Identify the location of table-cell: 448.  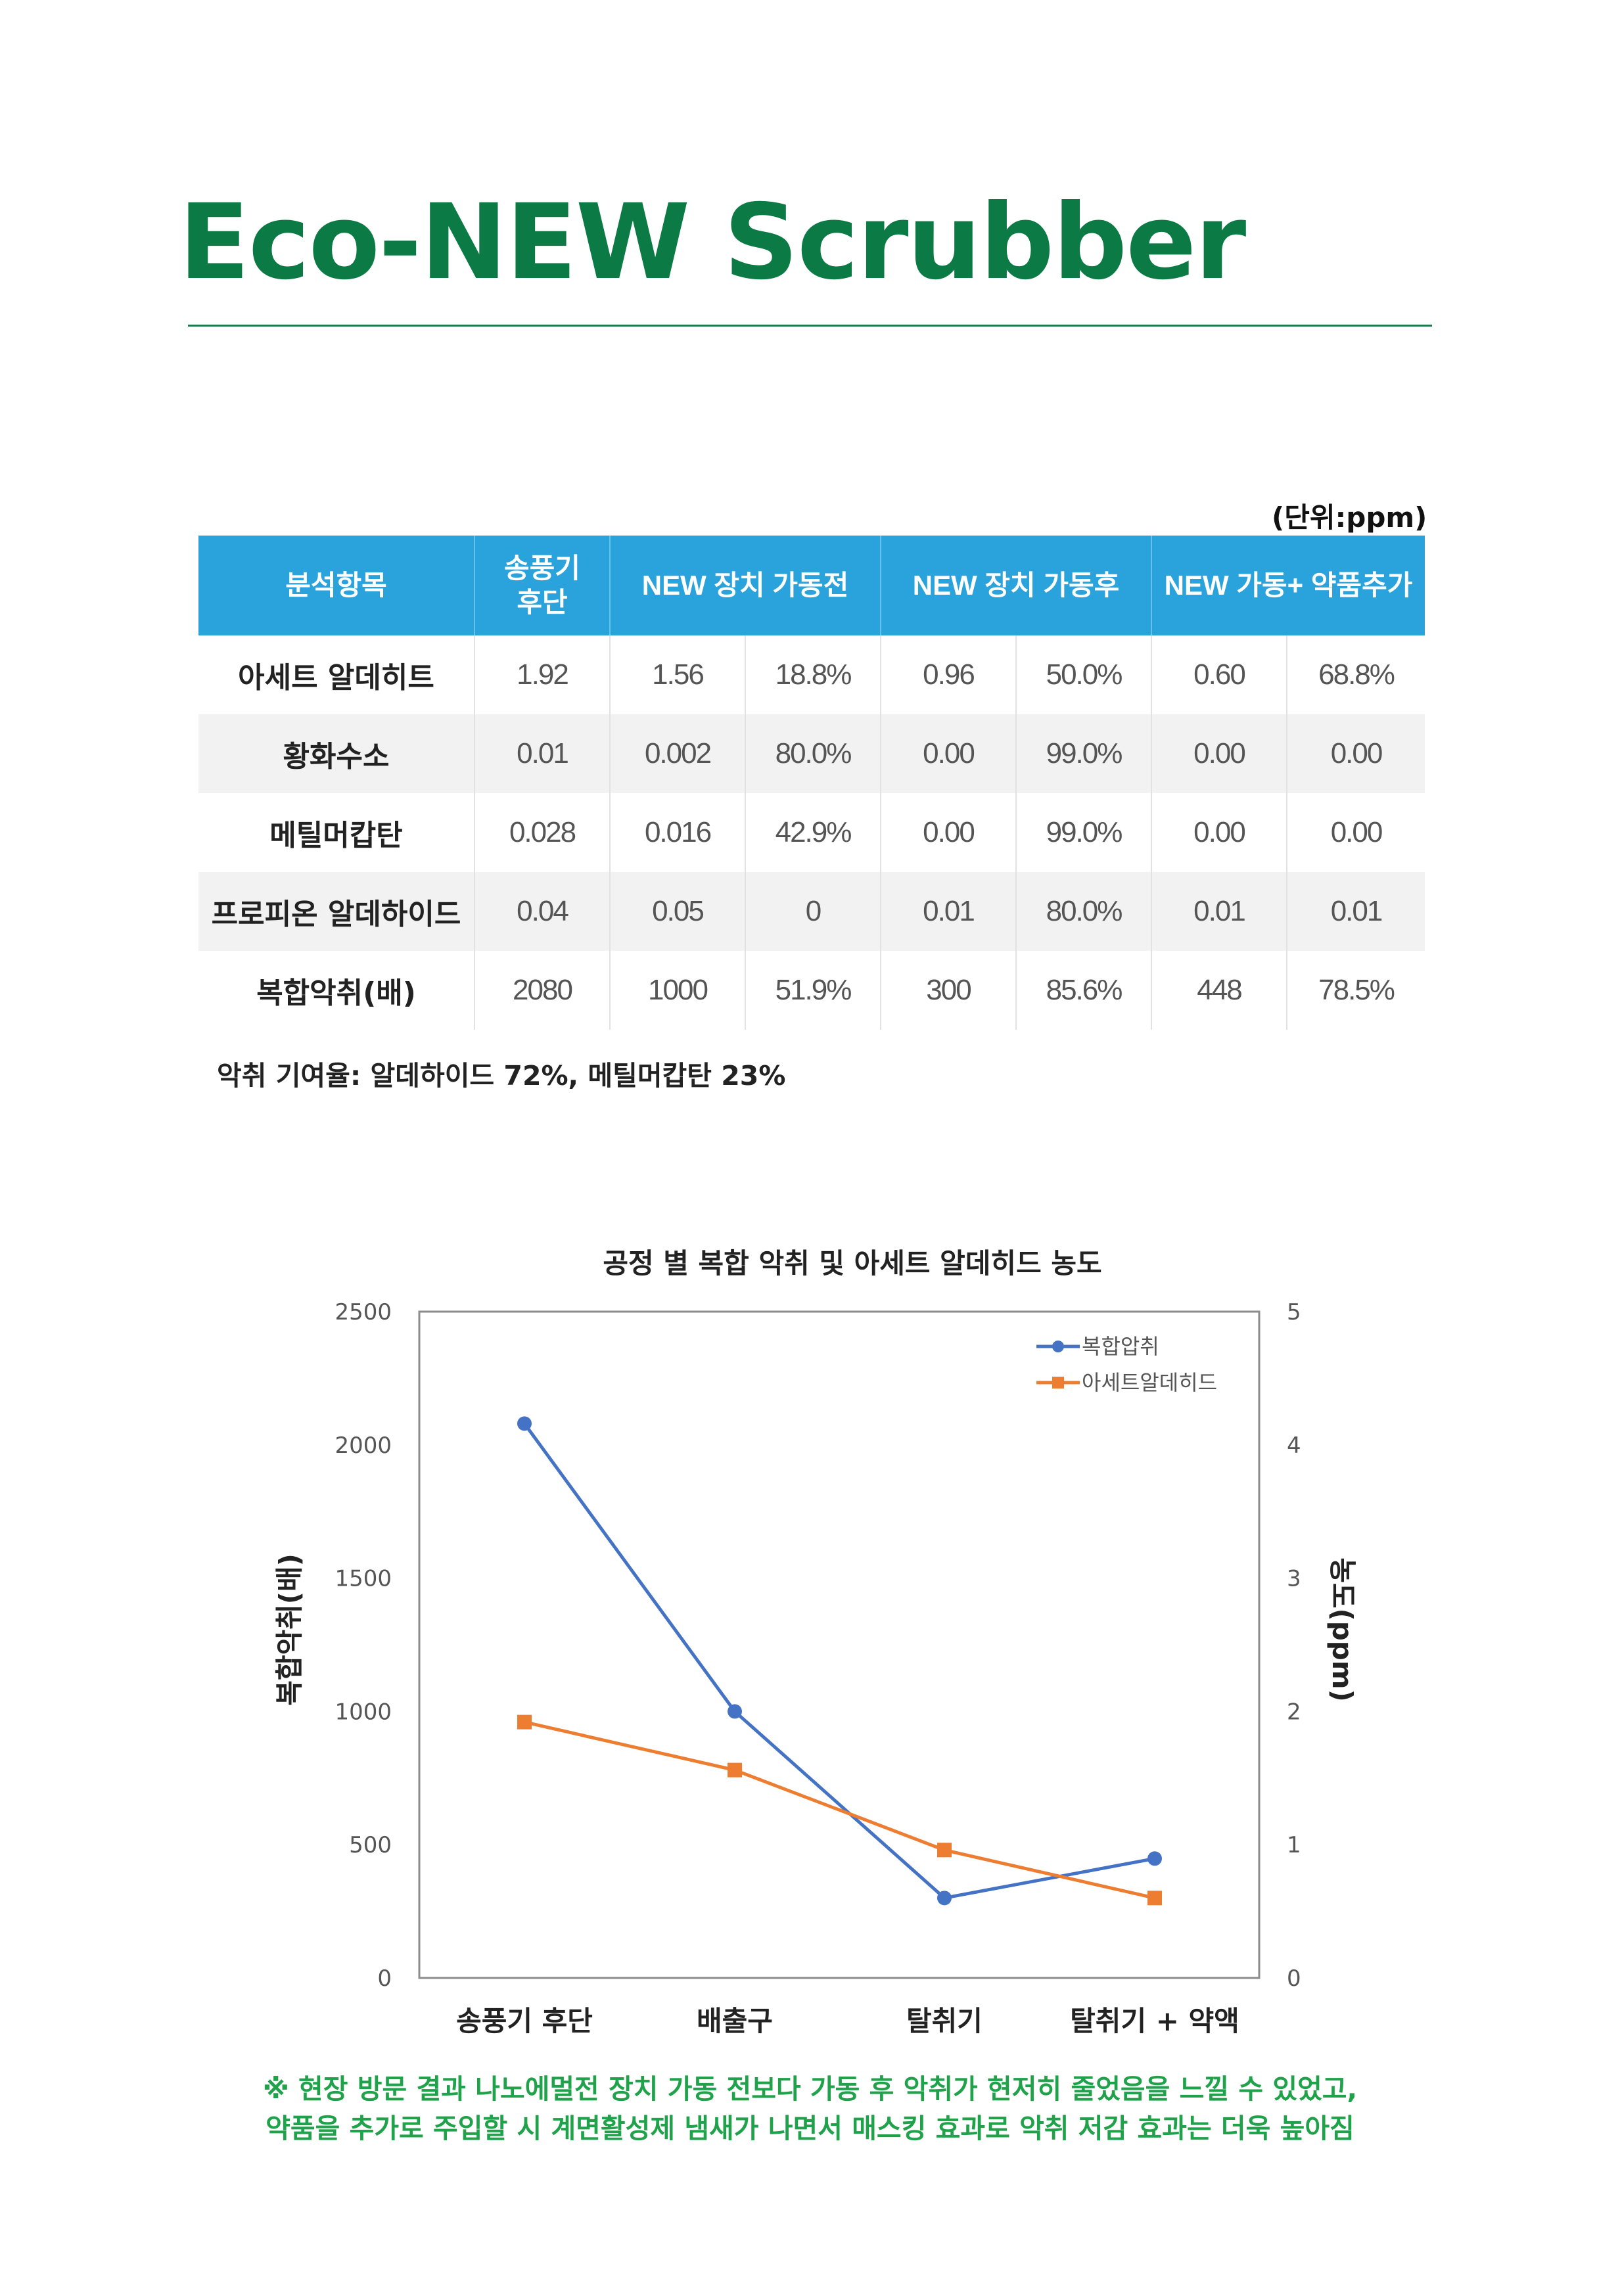
(1219, 990).